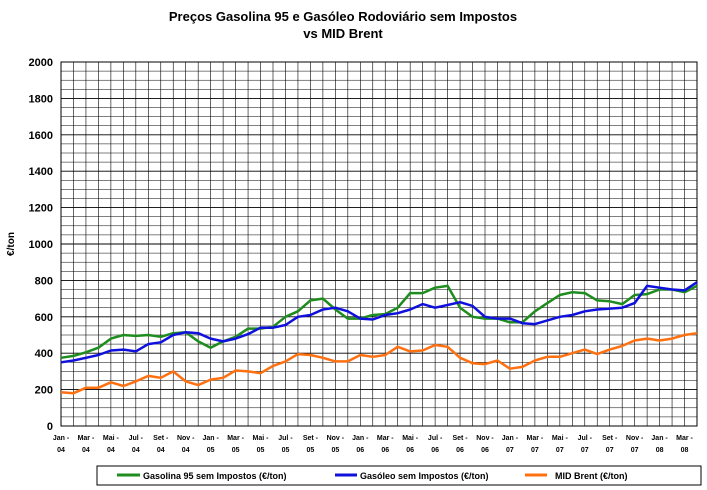 Image resolution: width=707 pixels, height=490 pixels. What do you see at coordinates (585, 444) in the screenshot?
I see `x-tick-label: Jul - 07` at bounding box center [585, 444].